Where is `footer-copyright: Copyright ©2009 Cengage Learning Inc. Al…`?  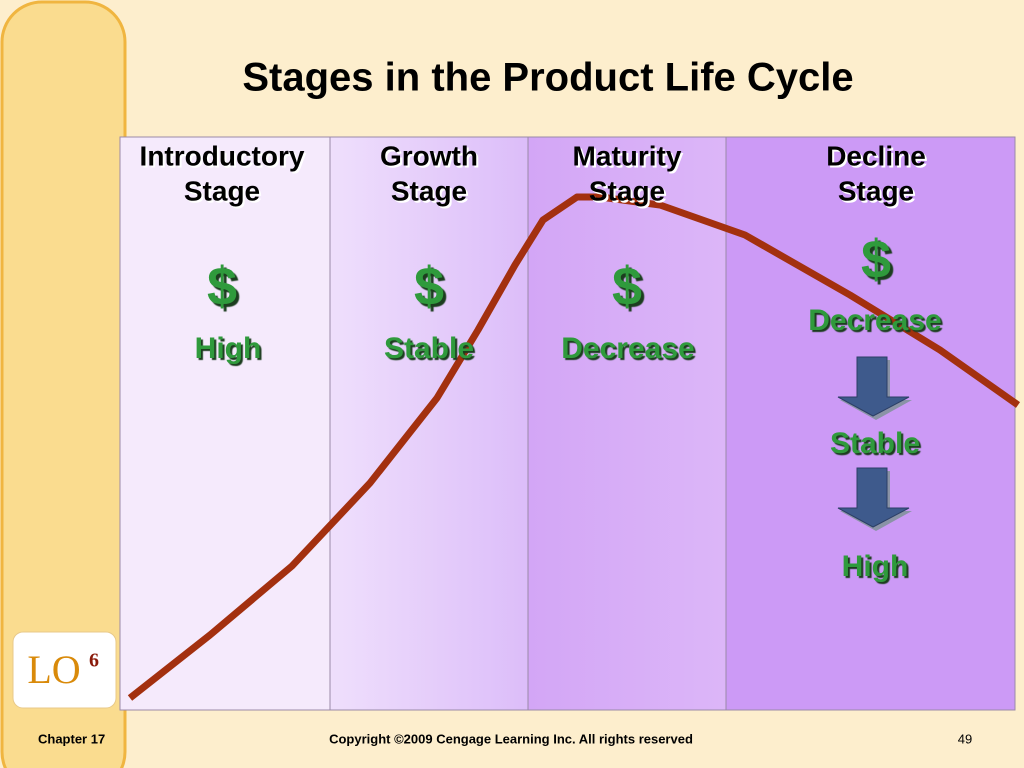
footer-copyright: Copyright ©2009 Cengage Learning Inc. Al… is located at coordinates (511, 738).